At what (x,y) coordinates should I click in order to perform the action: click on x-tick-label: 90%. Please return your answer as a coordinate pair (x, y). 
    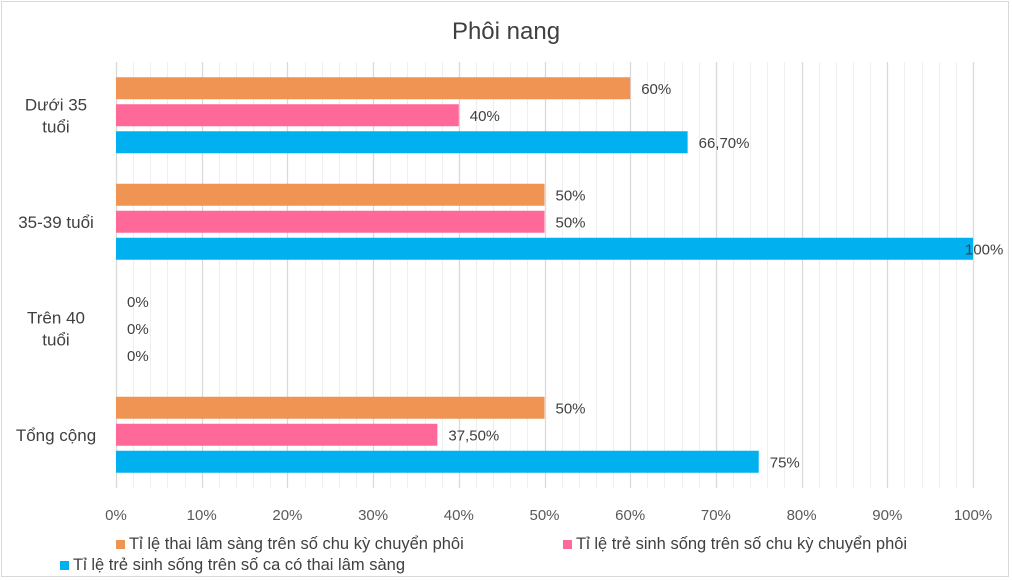
    Looking at the image, I should click on (887, 515).